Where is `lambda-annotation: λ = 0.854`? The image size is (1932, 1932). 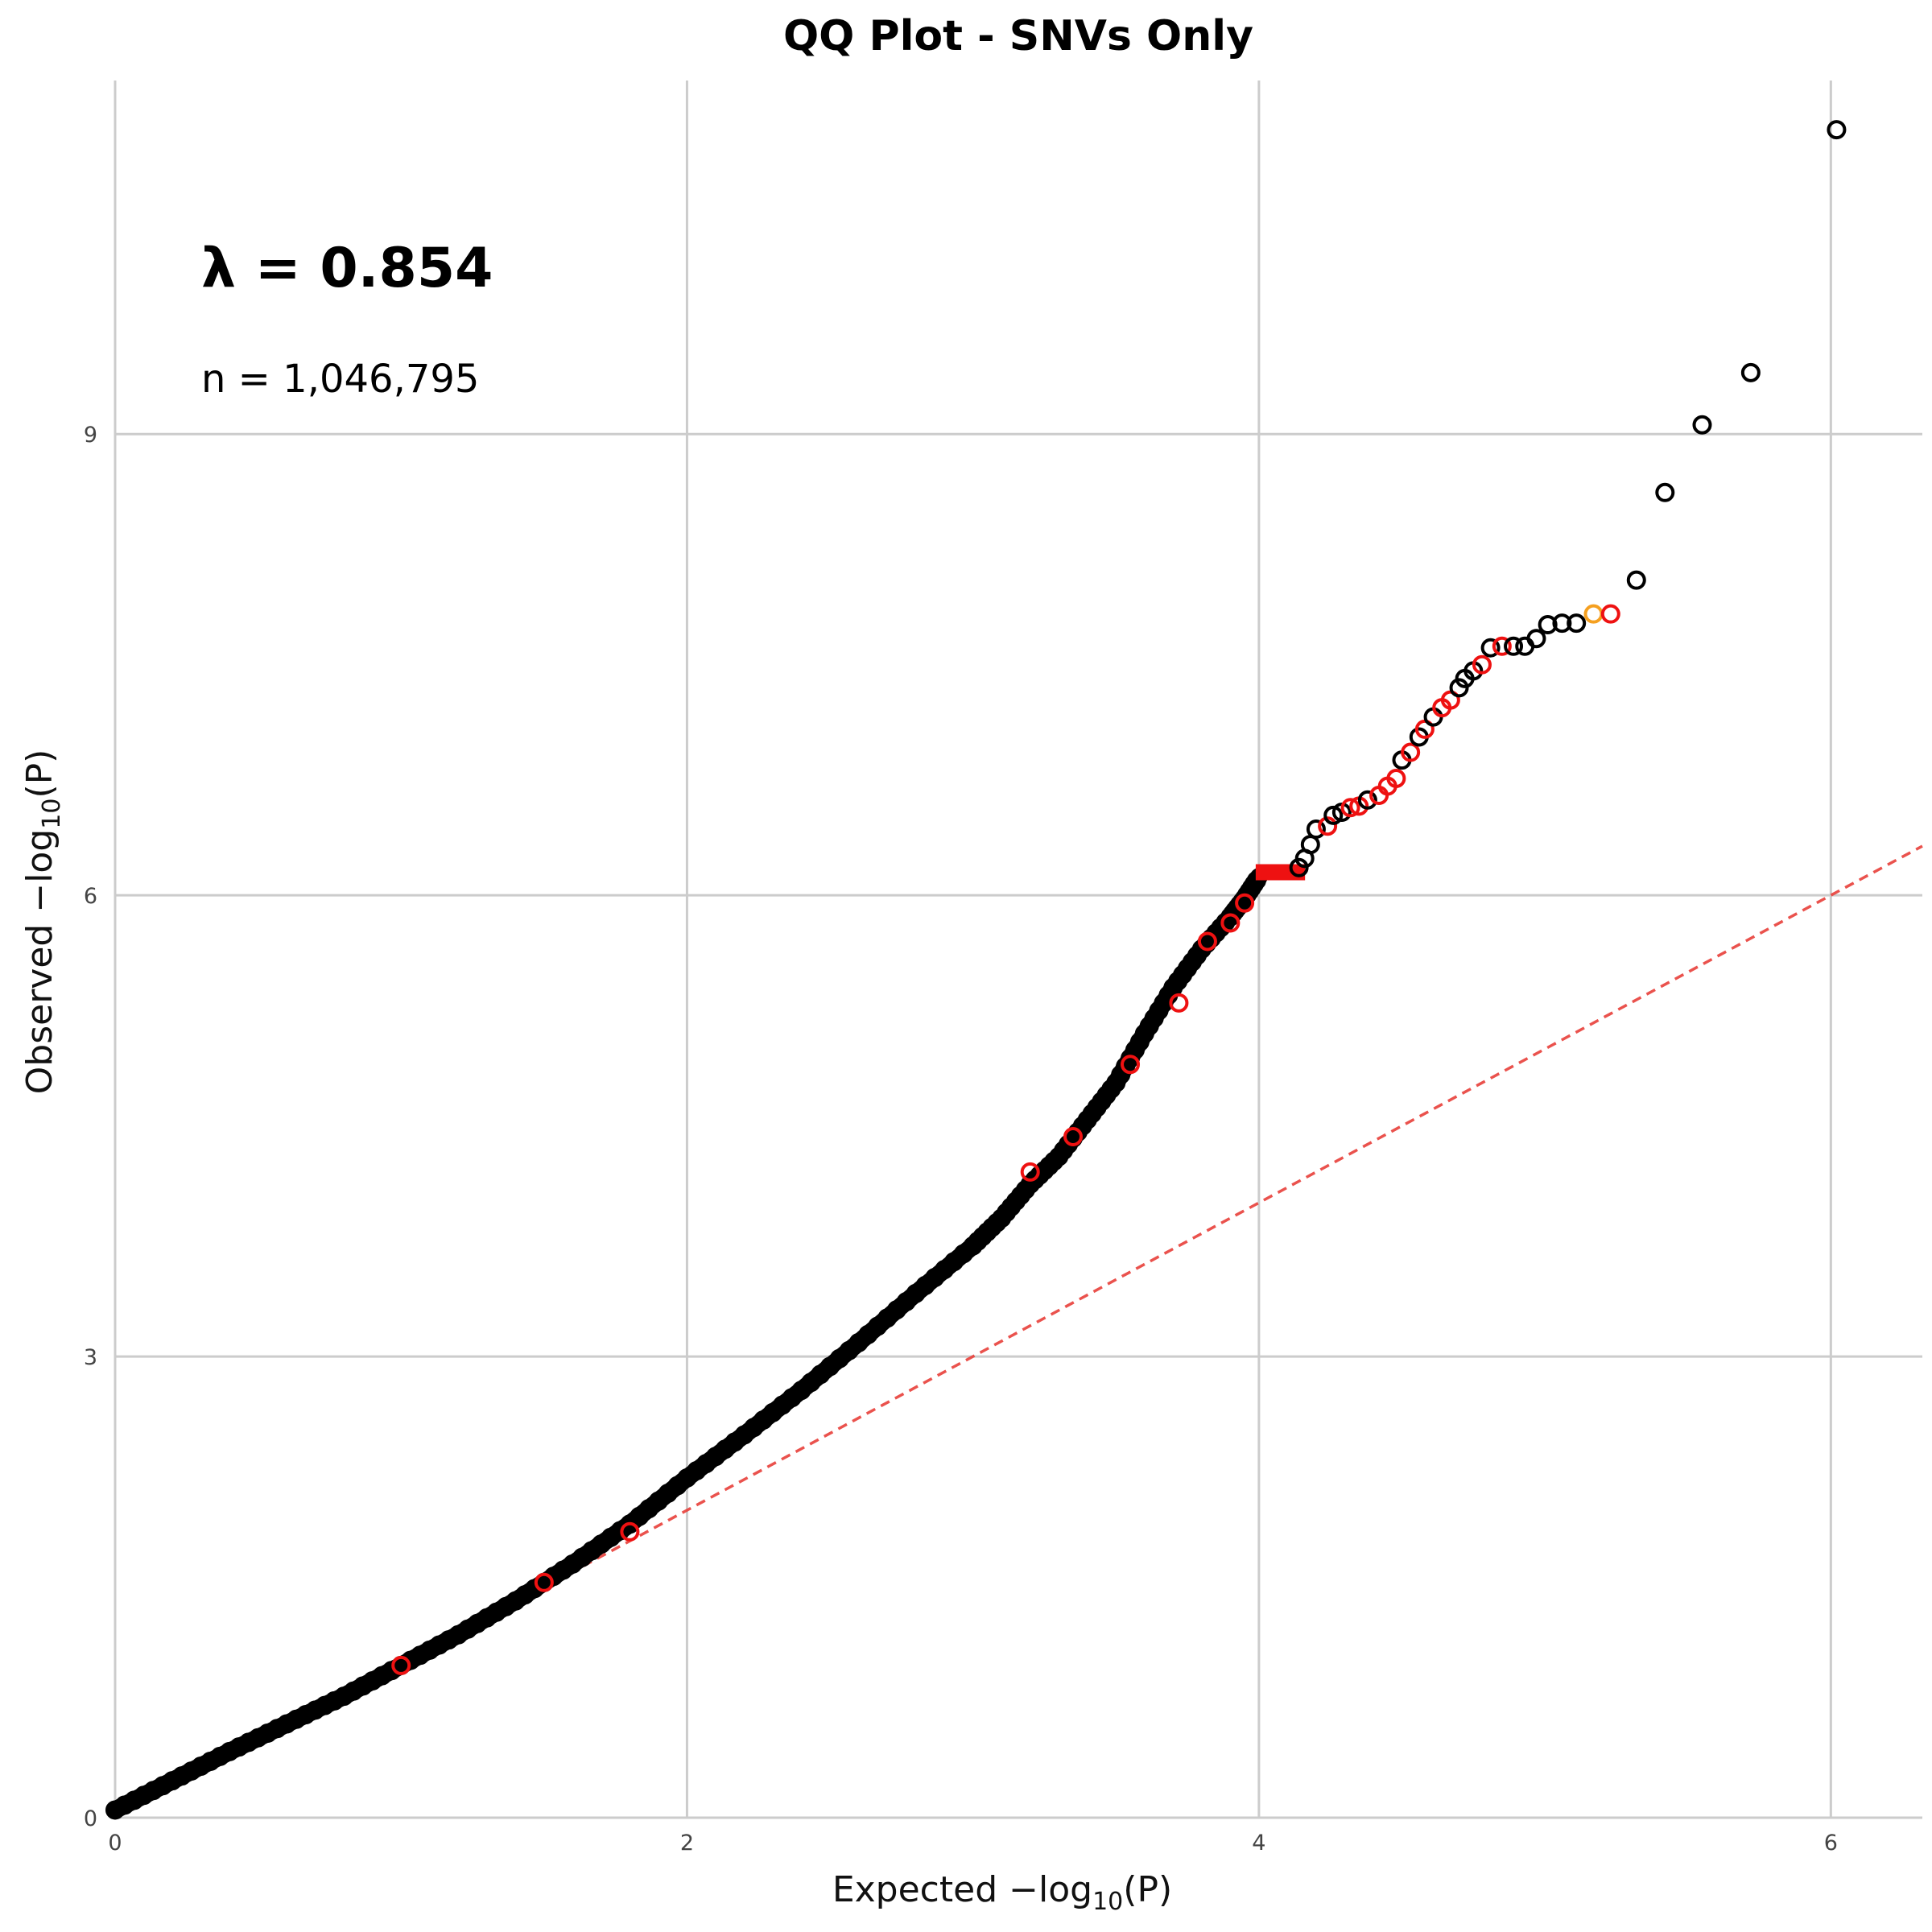
lambda-annotation: λ = 0.854 is located at coordinates (347, 268).